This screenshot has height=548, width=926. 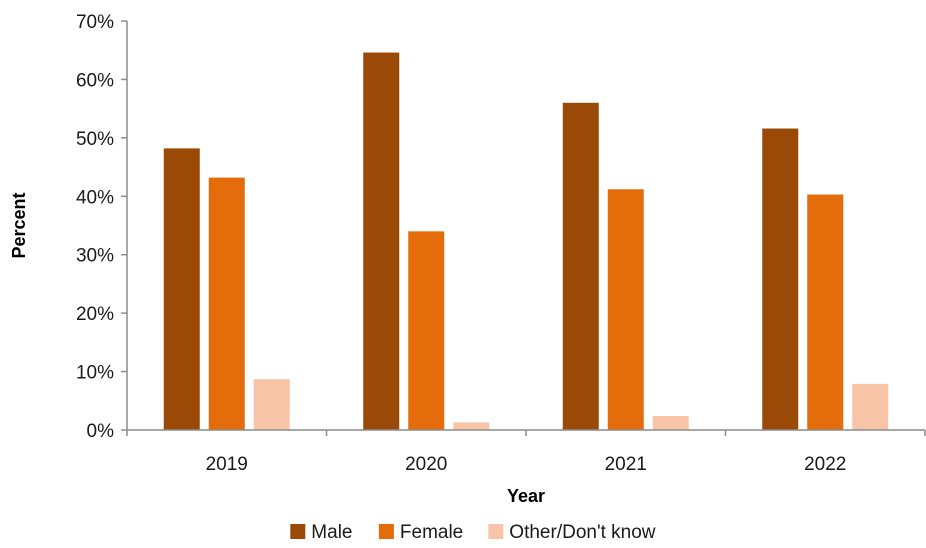 I want to click on x-tick-label: 2021, so click(x=626, y=464).